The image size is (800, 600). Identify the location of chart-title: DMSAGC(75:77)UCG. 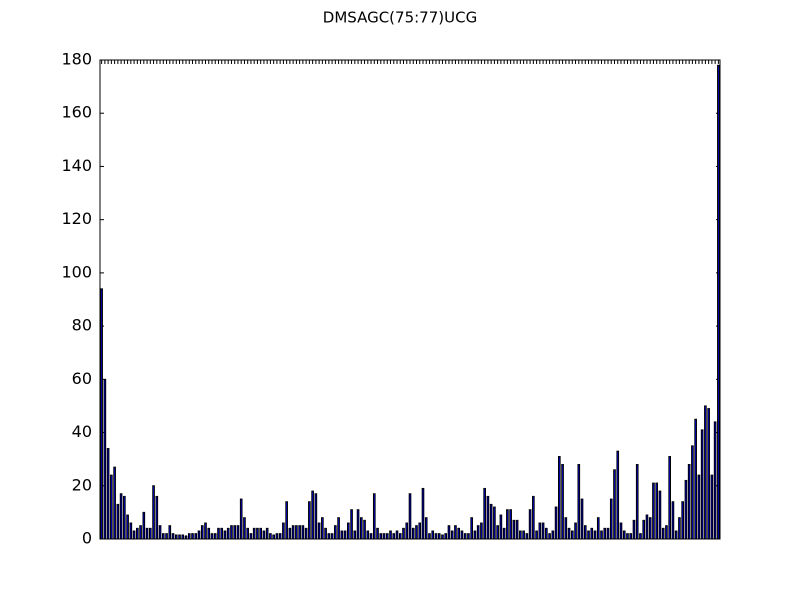
(400, 18).